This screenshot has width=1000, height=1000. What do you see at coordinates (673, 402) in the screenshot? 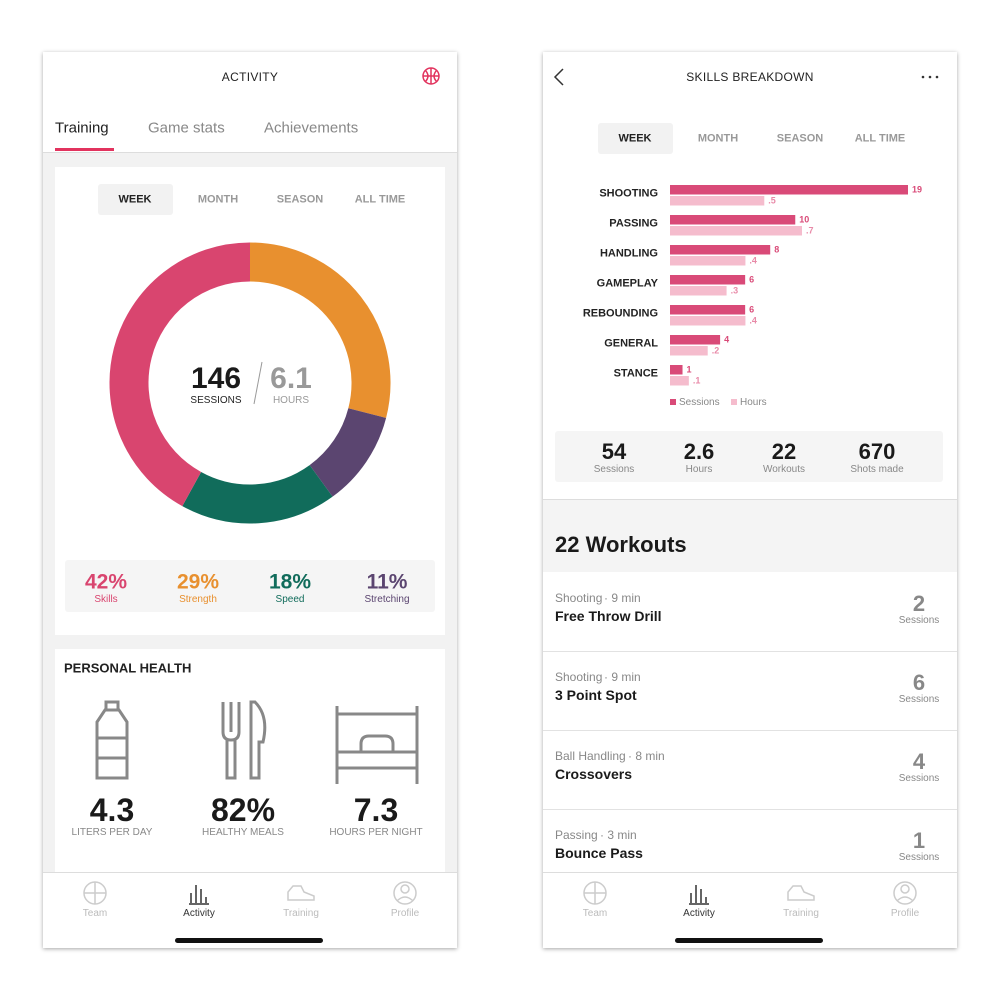
I see `legend-swatch` at bounding box center [673, 402].